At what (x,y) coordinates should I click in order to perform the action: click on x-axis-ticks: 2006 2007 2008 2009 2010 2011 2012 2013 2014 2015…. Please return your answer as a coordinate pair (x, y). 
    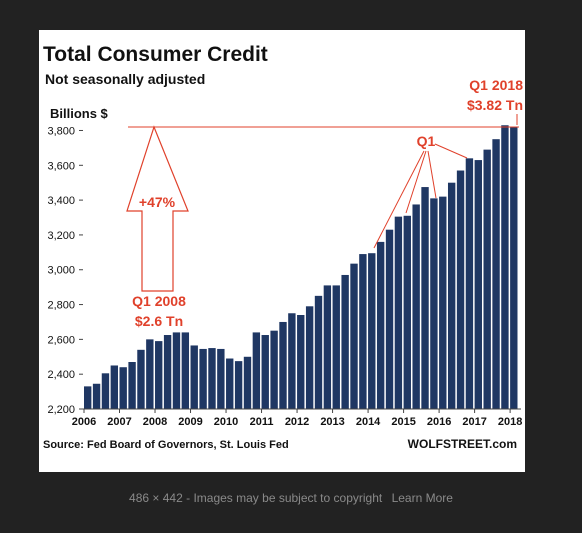
    Looking at the image, I should click on (297, 418).